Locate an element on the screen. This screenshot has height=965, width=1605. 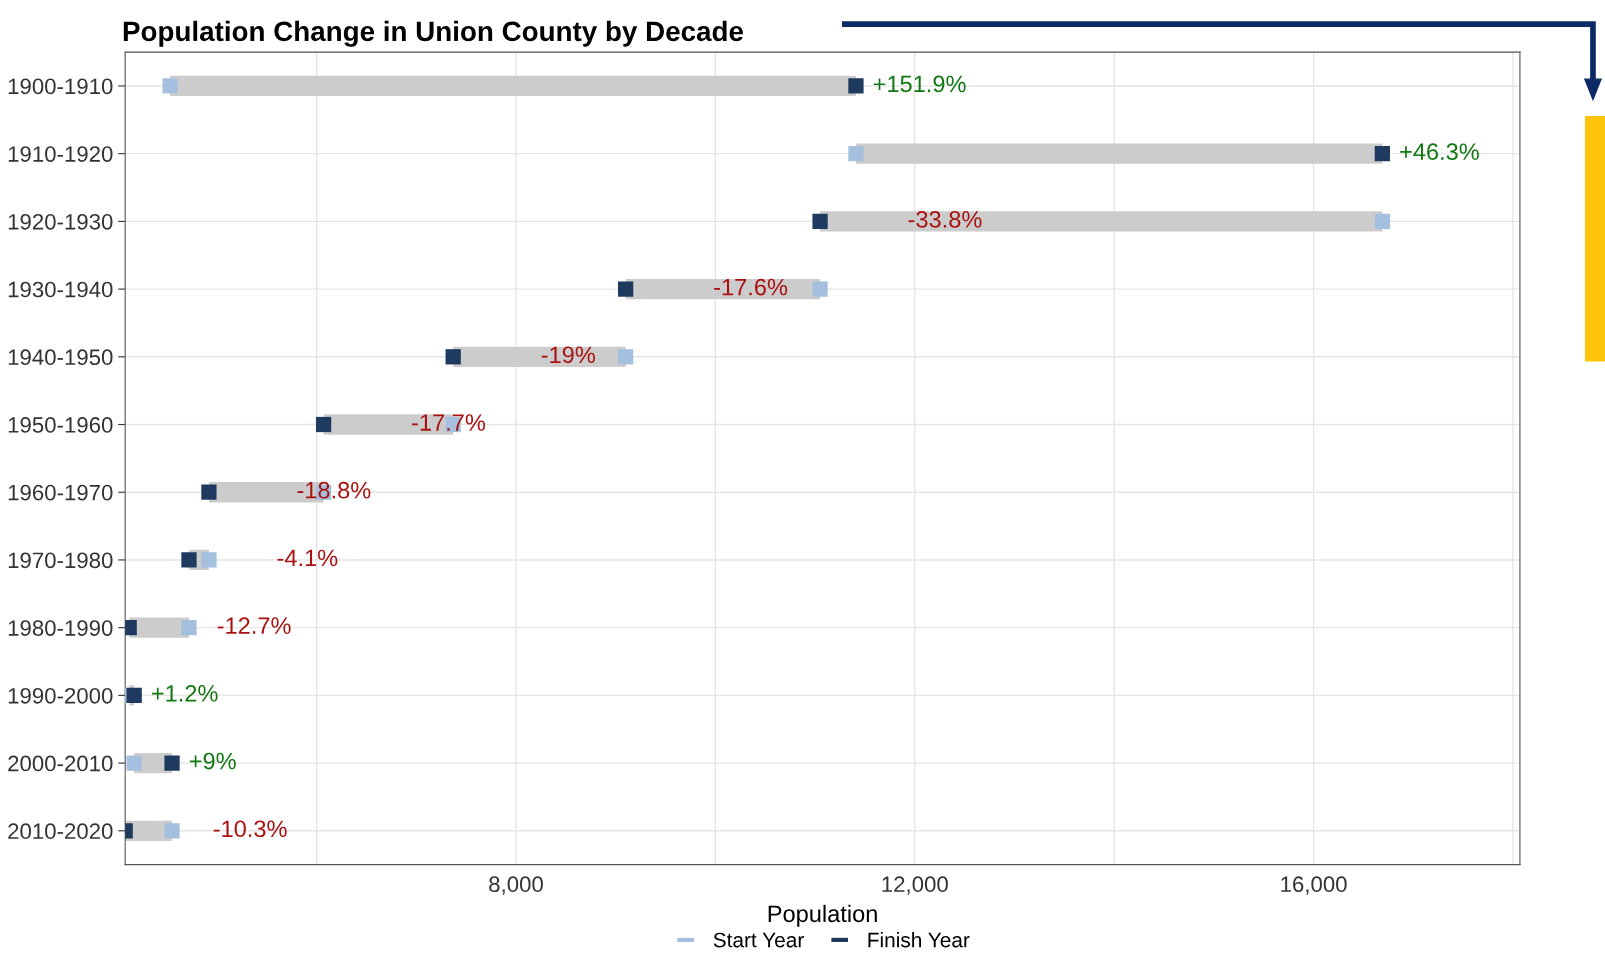
y-tick-label: 1990-2000 is located at coordinates (60, 695).